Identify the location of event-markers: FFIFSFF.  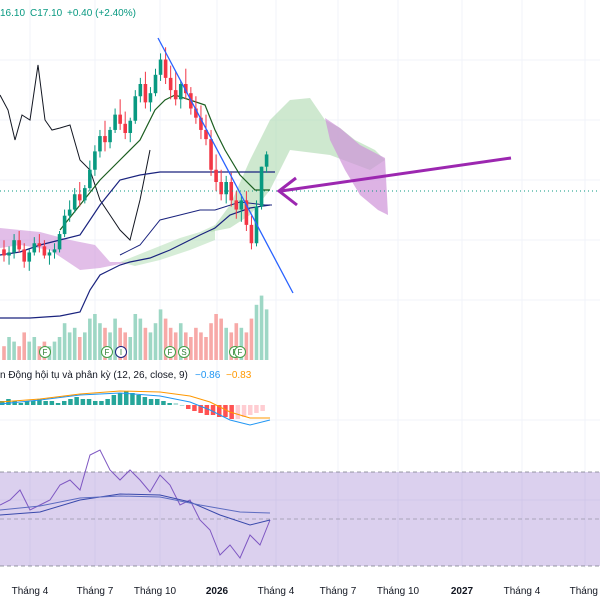
(142, 352).